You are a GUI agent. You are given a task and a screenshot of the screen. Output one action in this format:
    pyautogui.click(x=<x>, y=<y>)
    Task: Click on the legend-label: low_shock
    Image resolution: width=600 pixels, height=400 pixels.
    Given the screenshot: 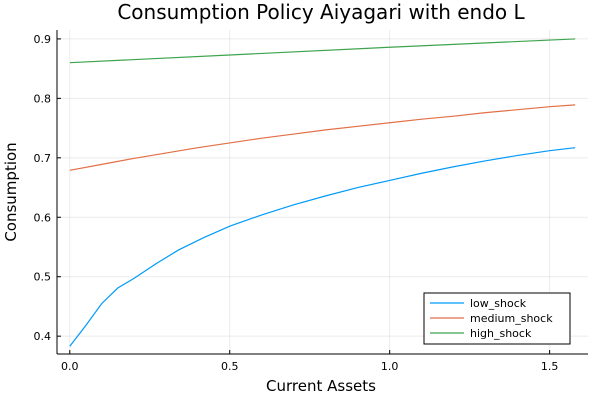 What is the action you would take?
    pyautogui.click(x=498, y=303)
    